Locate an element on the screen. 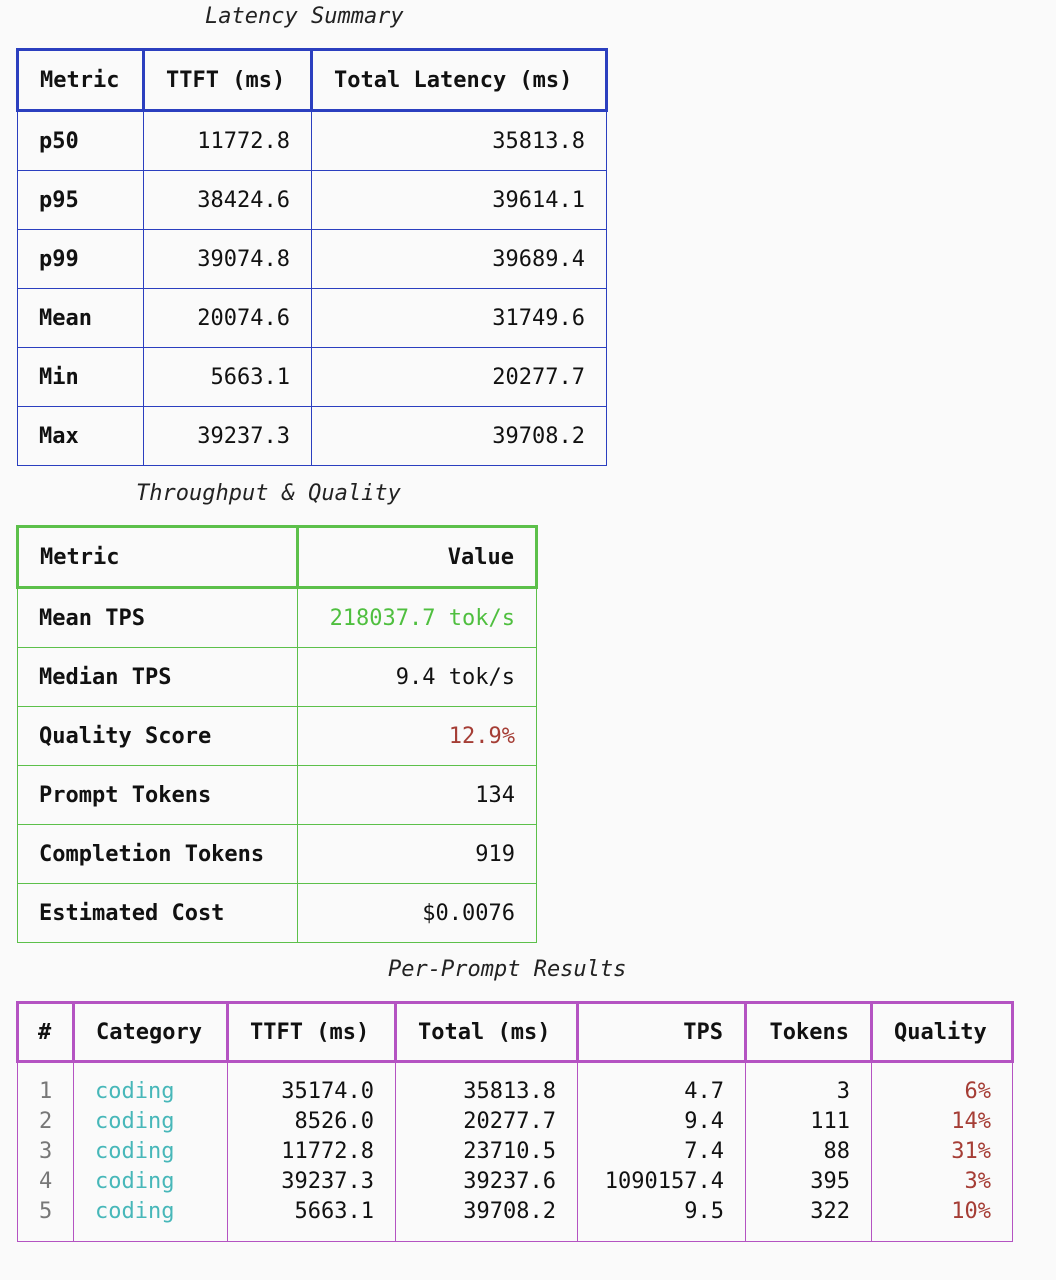 The width and height of the screenshot is (1056, 1280). table-row: Completion Tokens 919 is located at coordinates (277, 854).